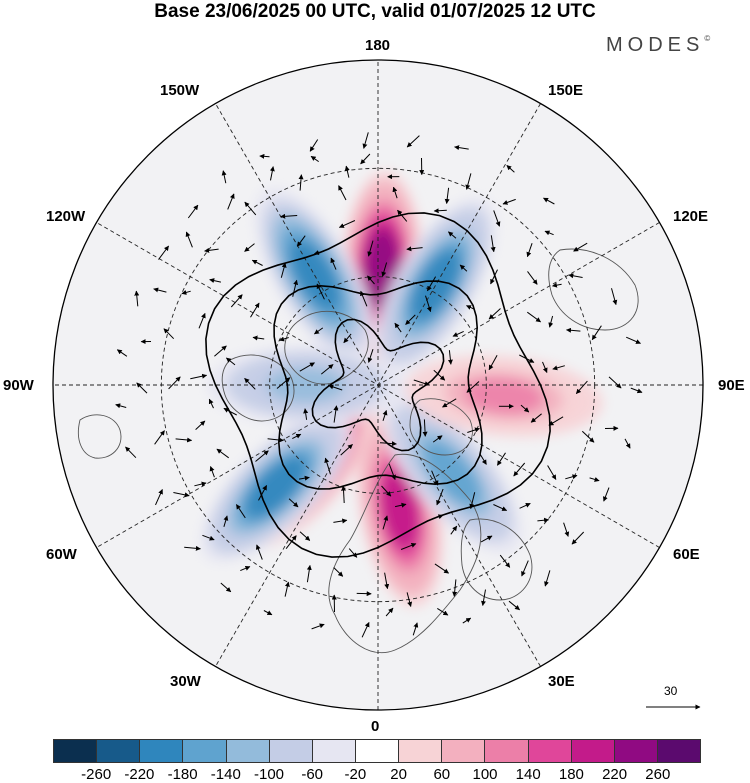  Describe the element at coordinates (658, 774) in the screenshot. I see `colorbar-tick-label: 260` at that location.